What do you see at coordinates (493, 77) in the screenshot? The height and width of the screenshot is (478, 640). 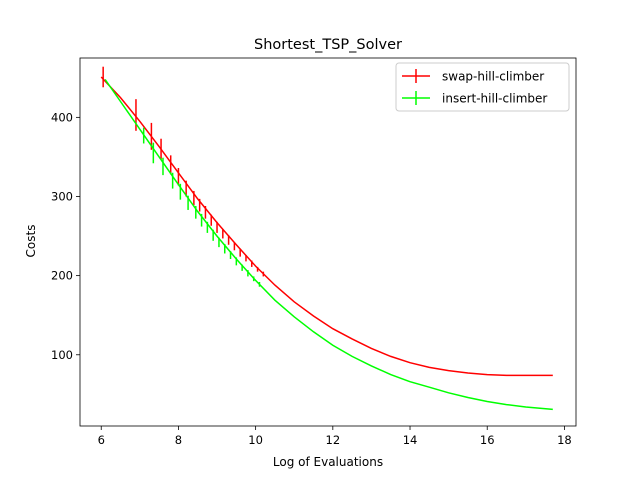 I see `legend-label-swap-hill-climber: swap-hill-climber` at bounding box center [493, 77].